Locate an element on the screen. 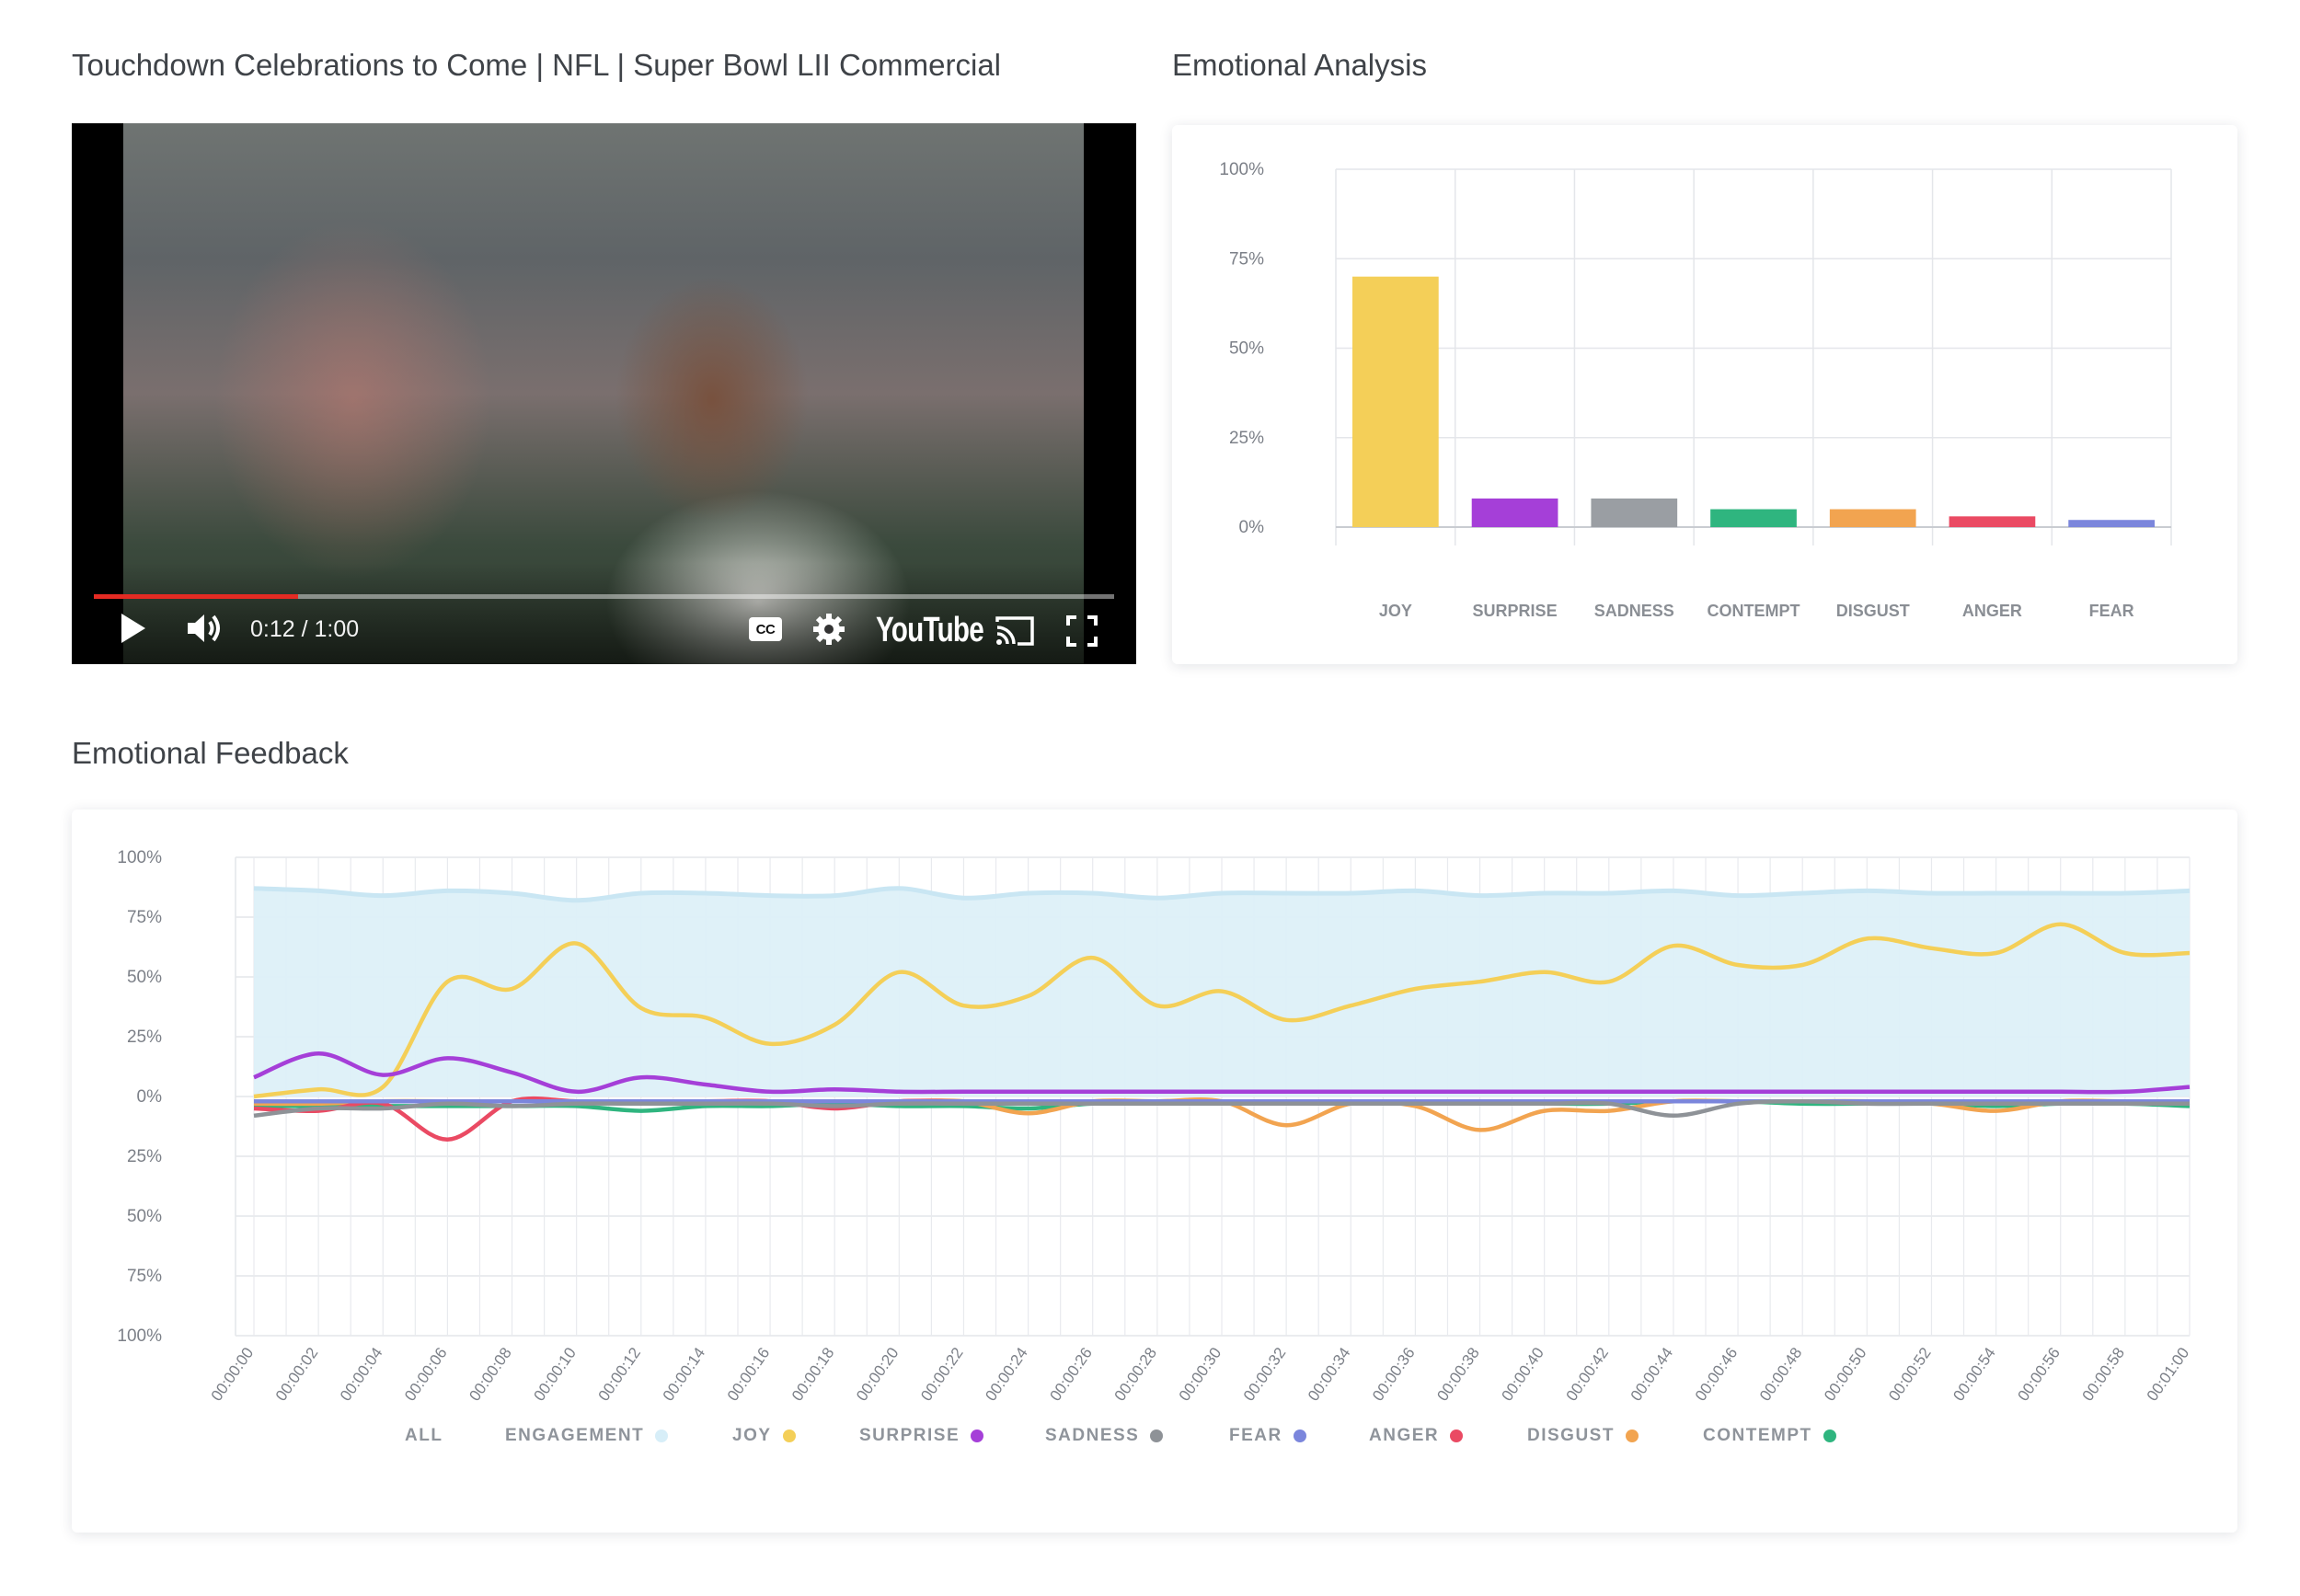 The image size is (2300, 1596). x-tick-label: 00:00:22 is located at coordinates (942, 1374).